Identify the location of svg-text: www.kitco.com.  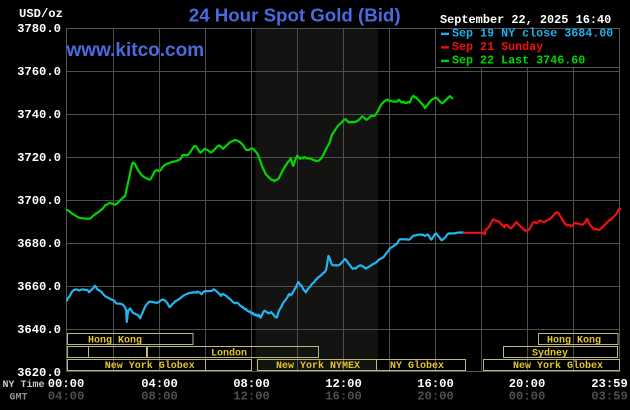
(135, 50).